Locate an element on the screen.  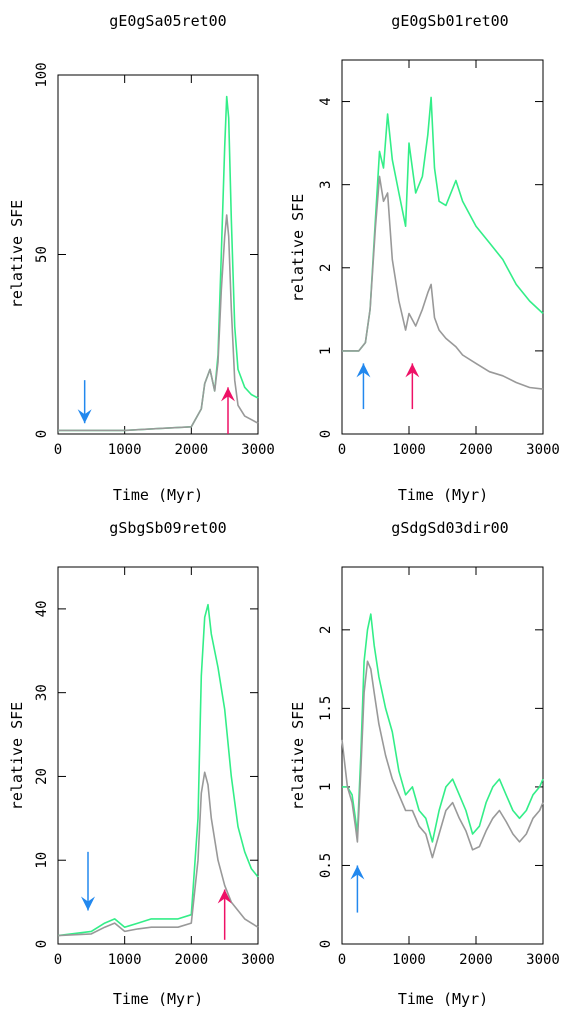
panel-3-ytick-label: 20 is located at coordinates (42, 776).